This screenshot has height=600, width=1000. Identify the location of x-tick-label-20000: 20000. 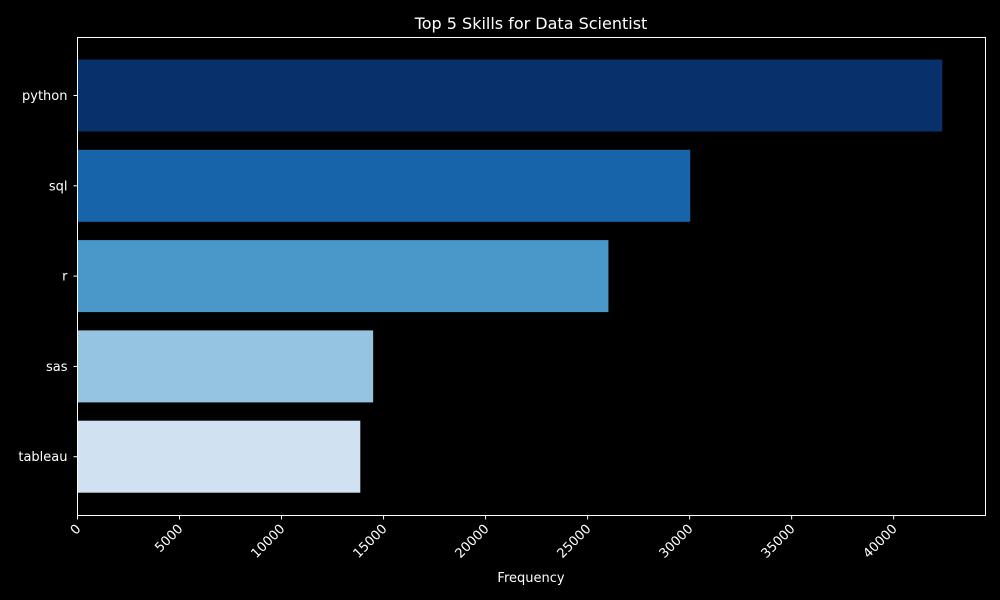
(473, 542).